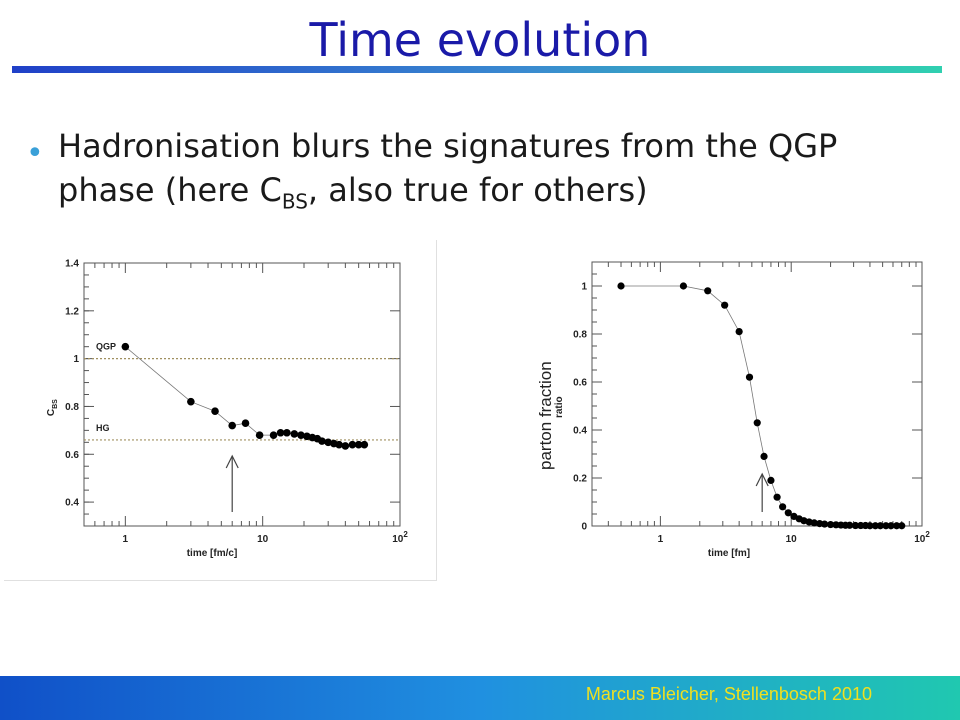  Describe the element at coordinates (72, 264) in the screenshot. I see `y-tick-label: 1.4` at that location.